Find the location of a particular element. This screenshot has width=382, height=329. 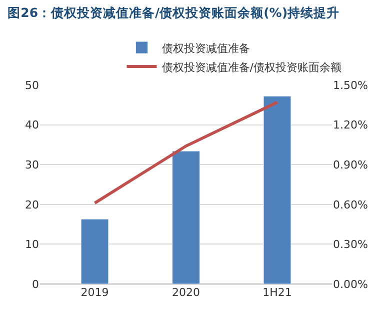

x-tick-label: 2019 is located at coordinates (94, 292).